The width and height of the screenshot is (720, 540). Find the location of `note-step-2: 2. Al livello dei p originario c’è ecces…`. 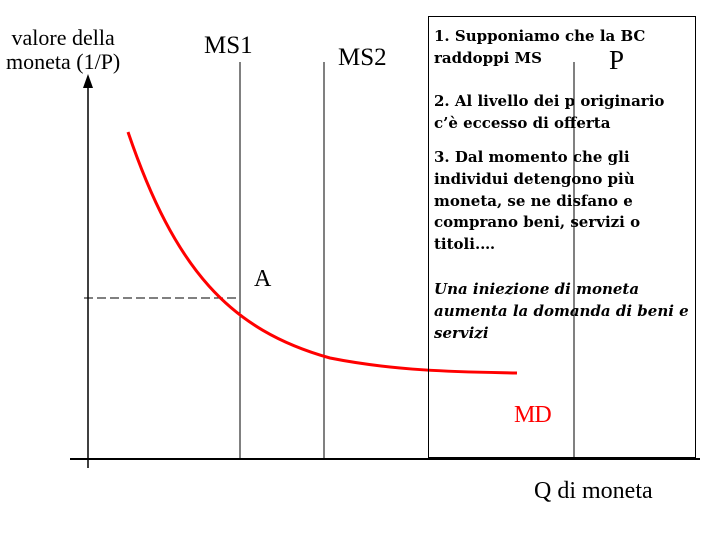

note-step-2: 2. Al livello dei p originario c’è ecces… is located at coordinates (549, 112).